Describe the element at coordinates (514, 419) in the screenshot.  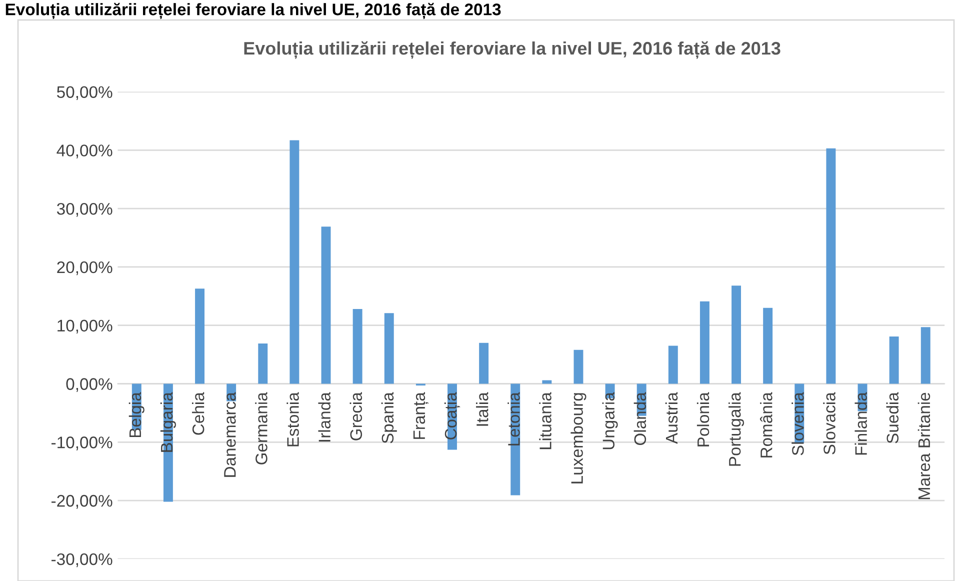
I see `x-tick-label: Letonia` at that location.